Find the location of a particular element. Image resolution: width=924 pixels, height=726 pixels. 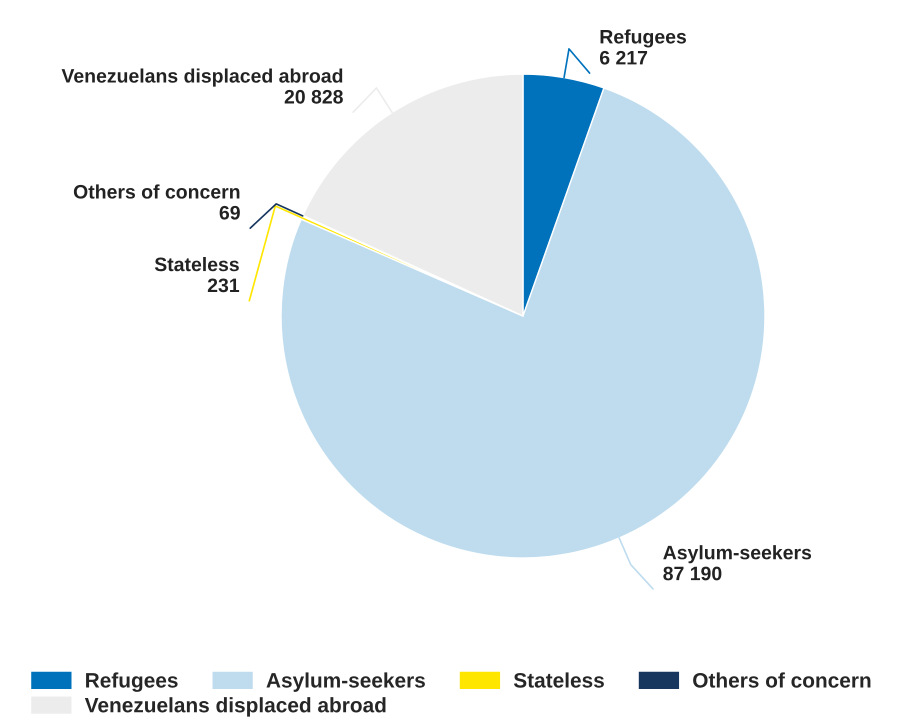

legend-label: Stateless is located at coordinates (559, 680).